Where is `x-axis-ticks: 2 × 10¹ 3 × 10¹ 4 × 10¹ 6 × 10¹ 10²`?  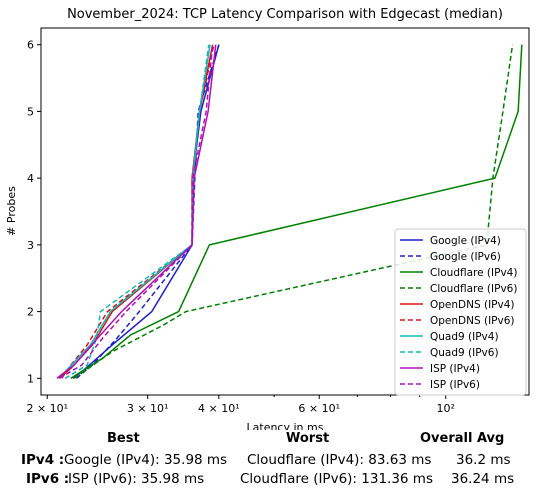 x-axis-ticks: 2 × 10¹ 3 × 10¹ 4 × 10¹ 6 × 10¹ 10² is located at coordinates (240, 405).